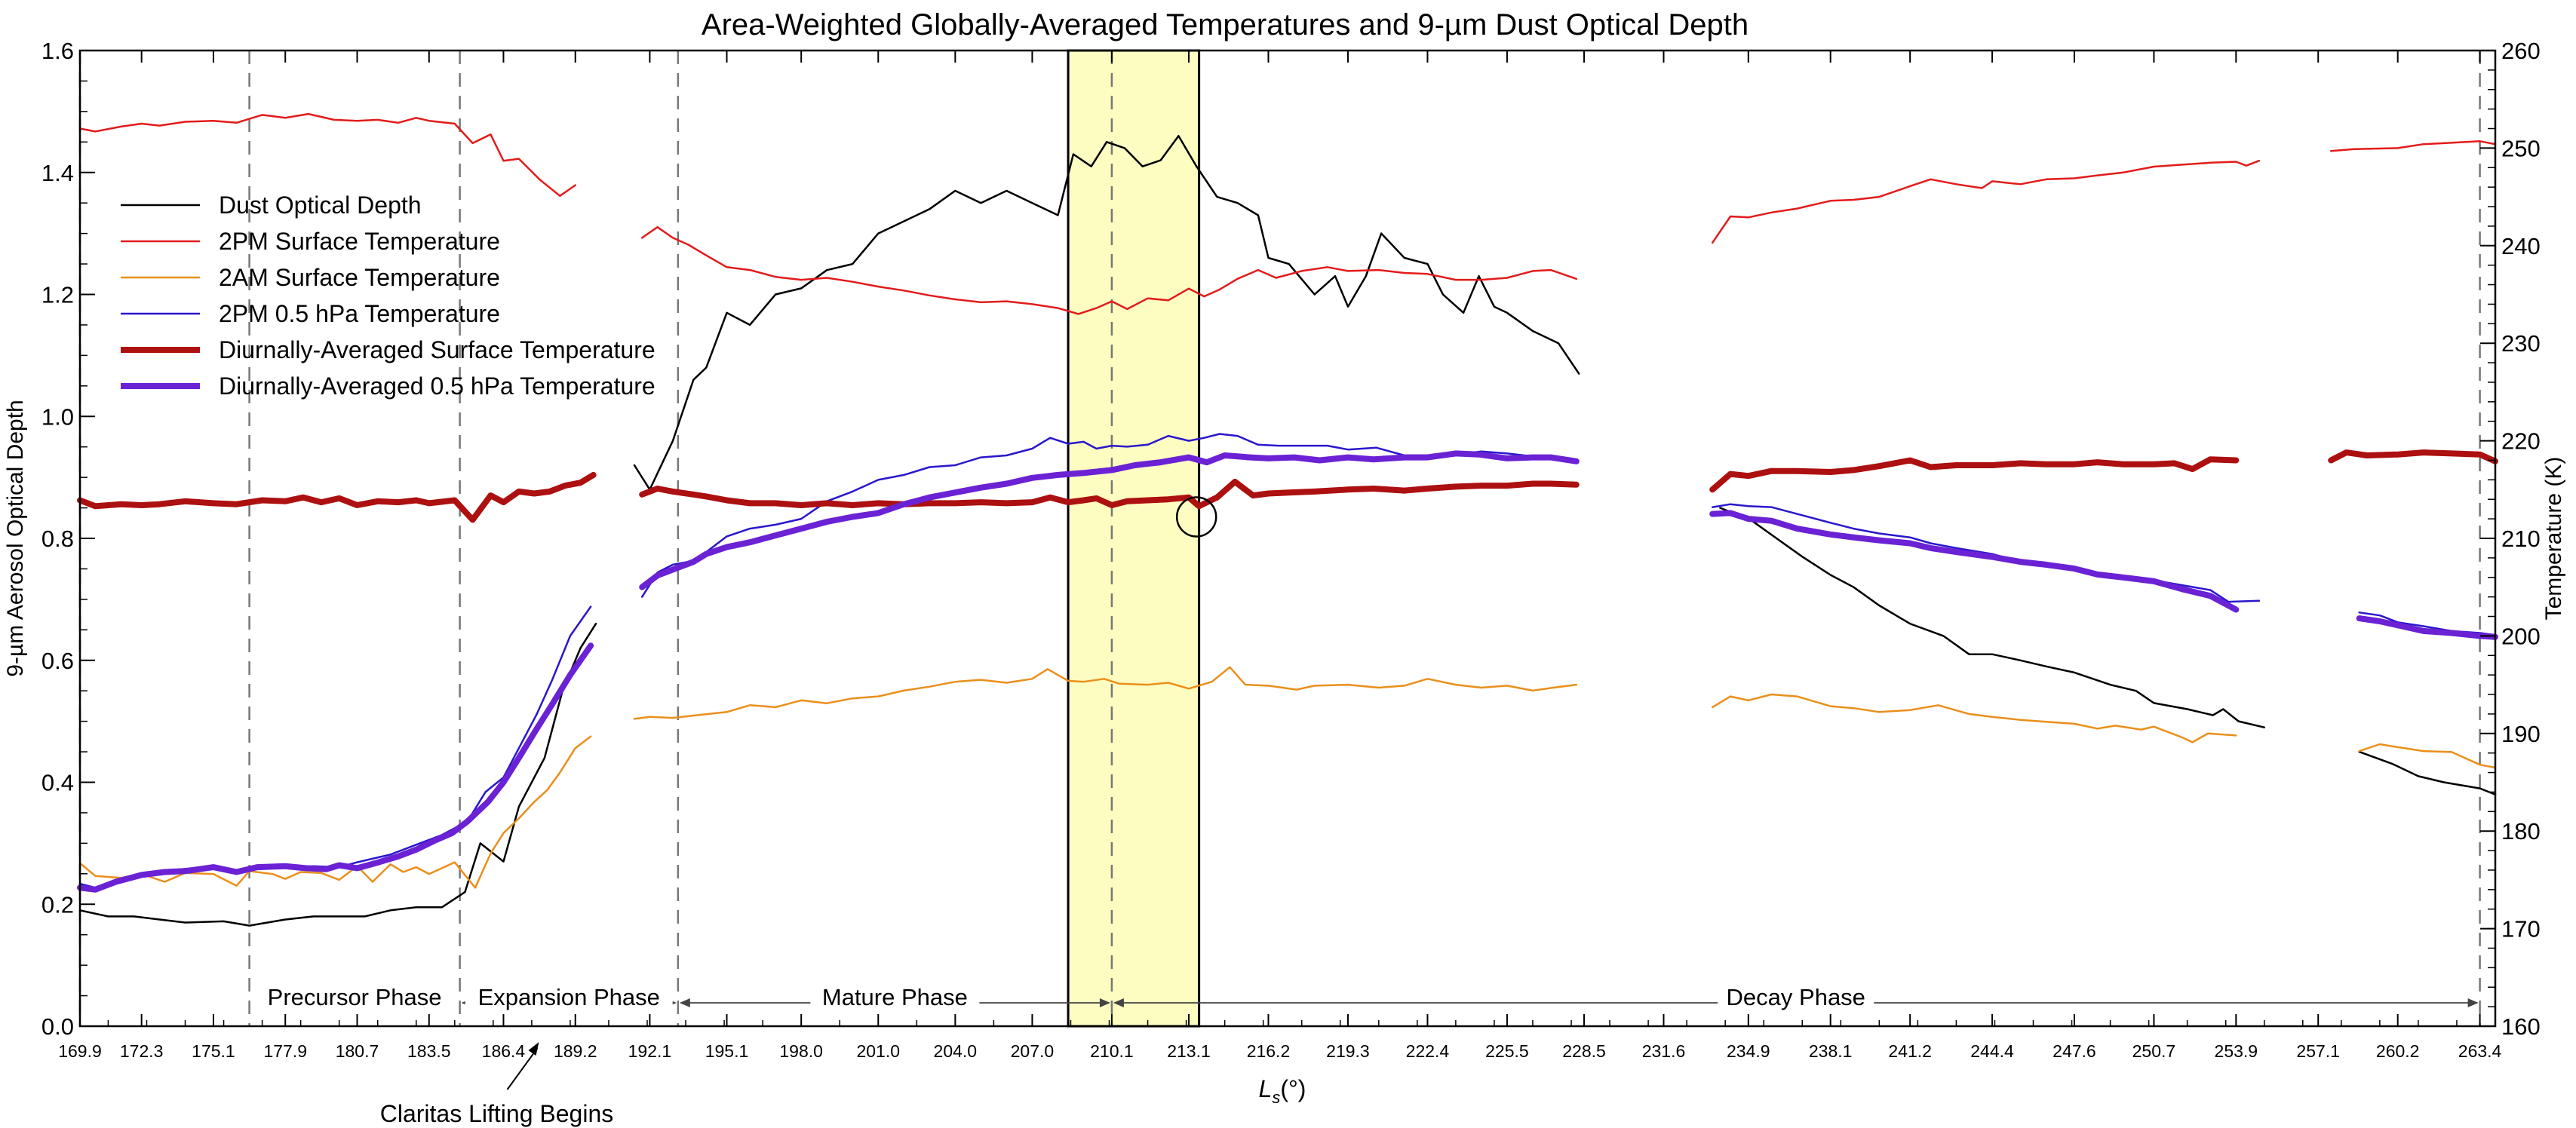  What do you see at coordinates (1428, 1051) in the screenshot?
I see `x-tick-label: 222.4` at bounding box center [1428, 1051].